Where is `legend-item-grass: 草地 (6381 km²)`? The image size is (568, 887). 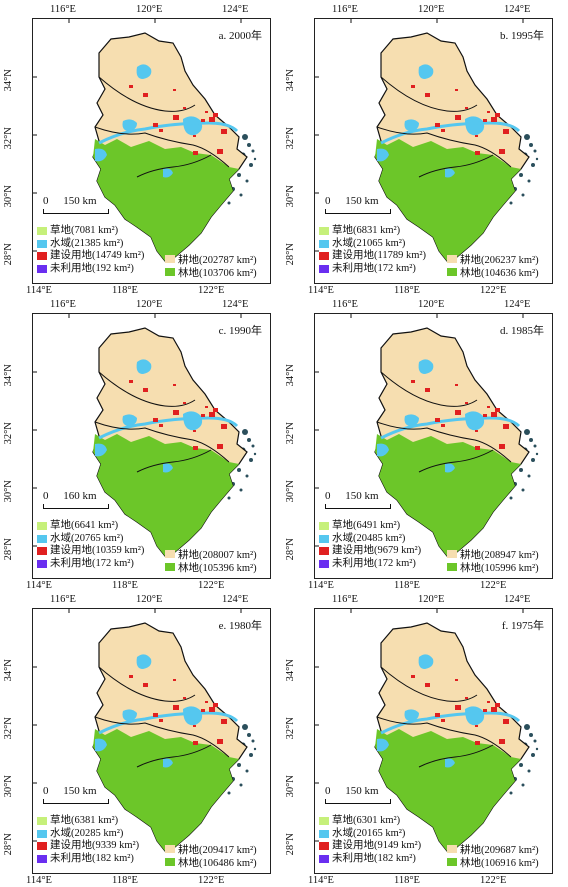
legend-item-grass: 草地 (6381 km²) is located at coordinates (88, 821).